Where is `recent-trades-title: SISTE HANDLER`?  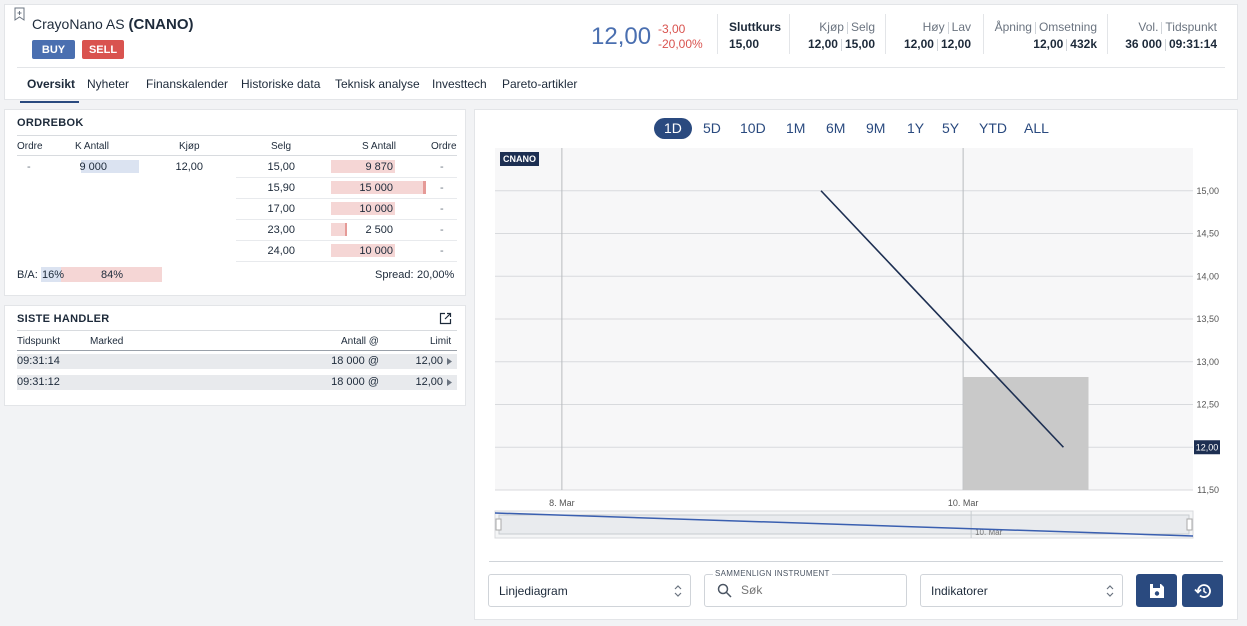 recent-trades-title: SISTE HANDLER is located at coordinates (63, 319).